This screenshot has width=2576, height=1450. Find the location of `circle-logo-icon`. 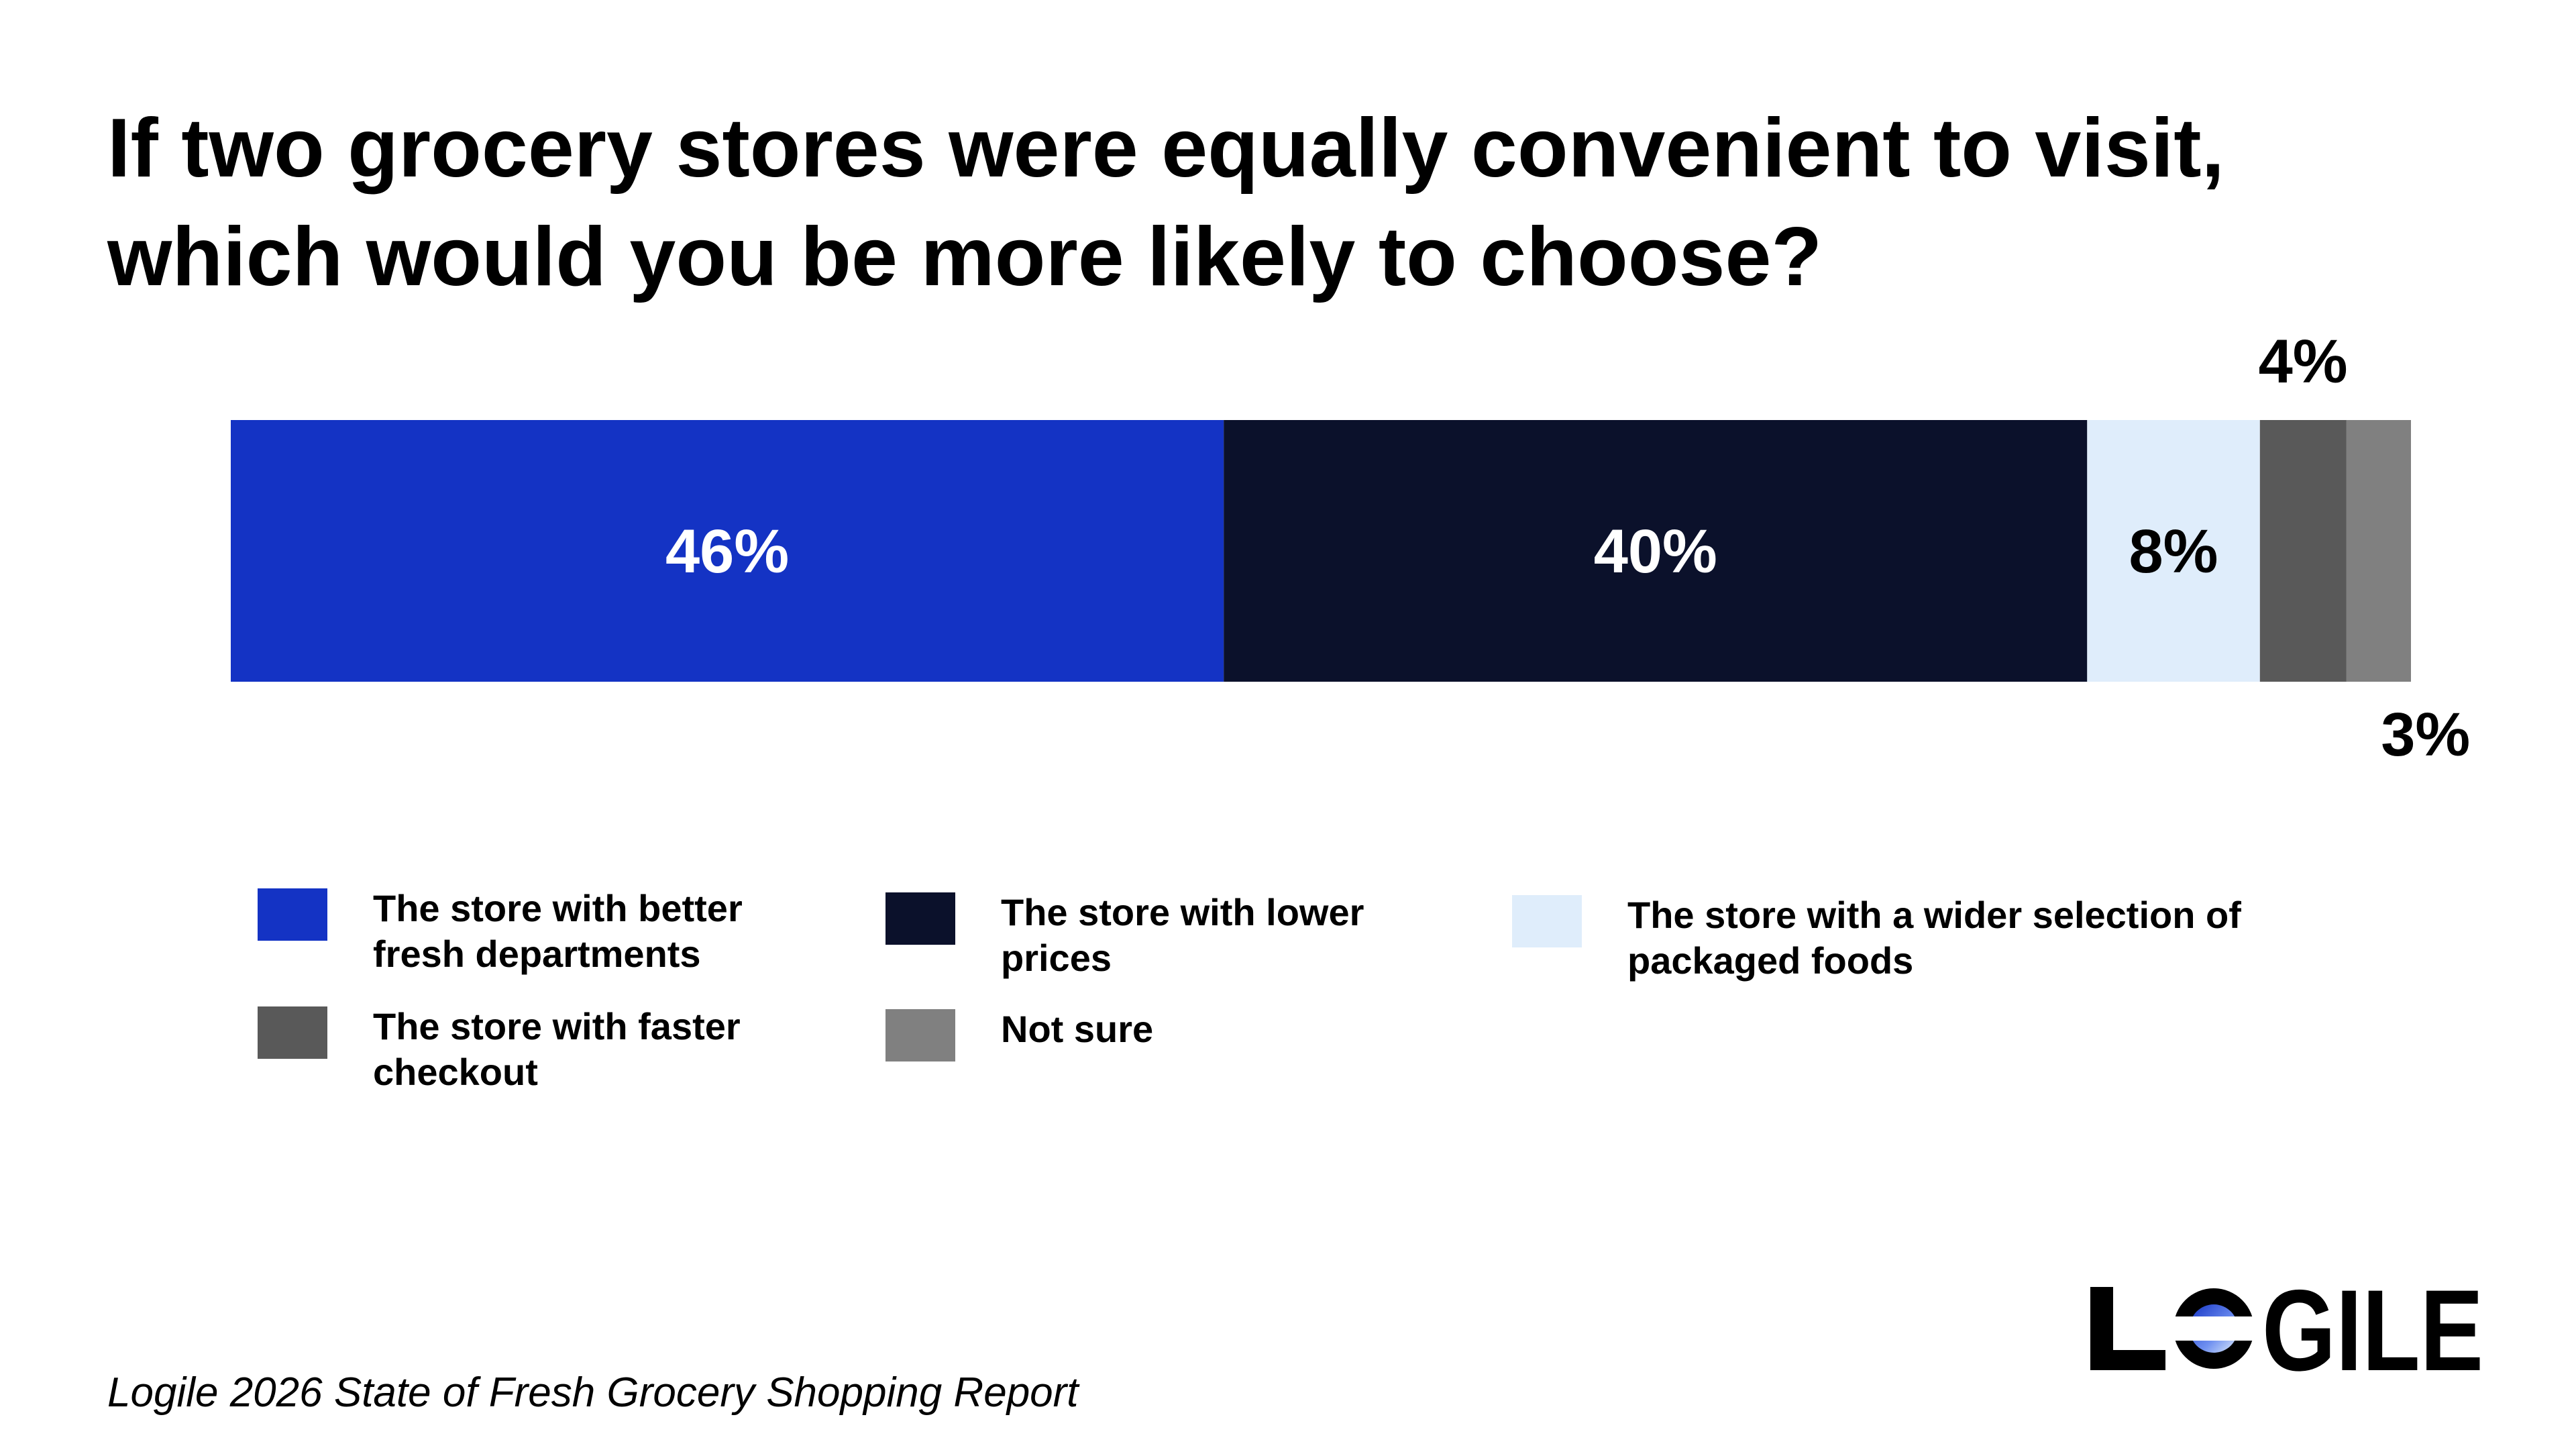

circle-logo-icon is located at coordinates (2214, 1328).